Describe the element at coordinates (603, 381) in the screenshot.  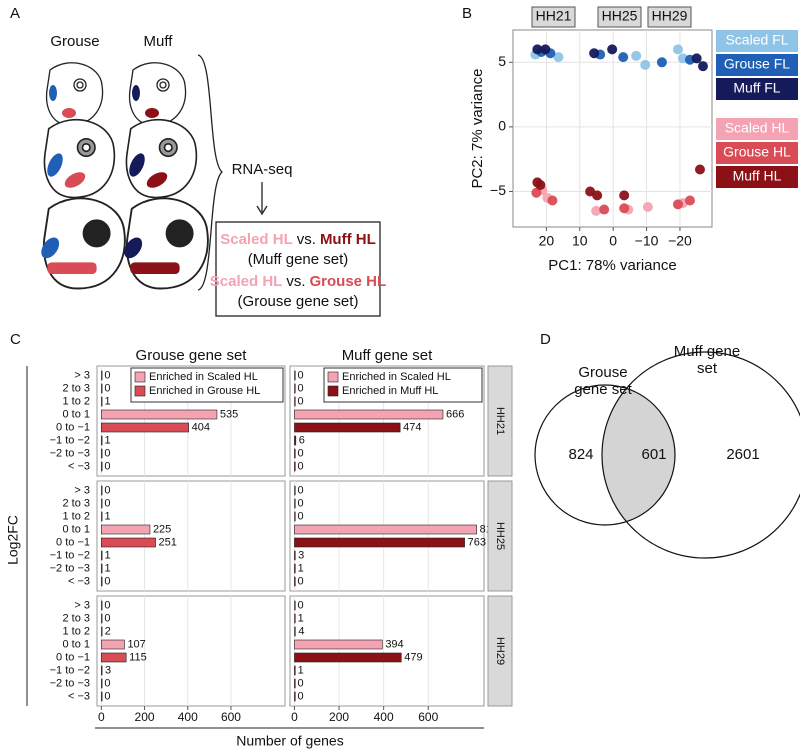
I see `venn-set-label: Grouse gene set` at that location.